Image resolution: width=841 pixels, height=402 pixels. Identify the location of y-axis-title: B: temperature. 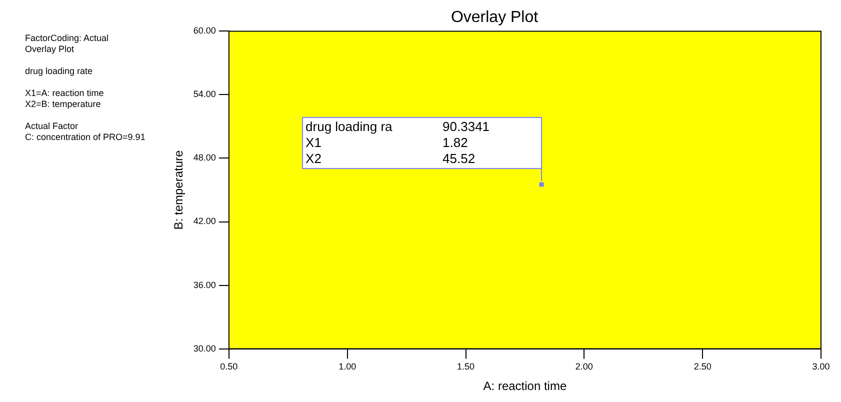
(179, 190).